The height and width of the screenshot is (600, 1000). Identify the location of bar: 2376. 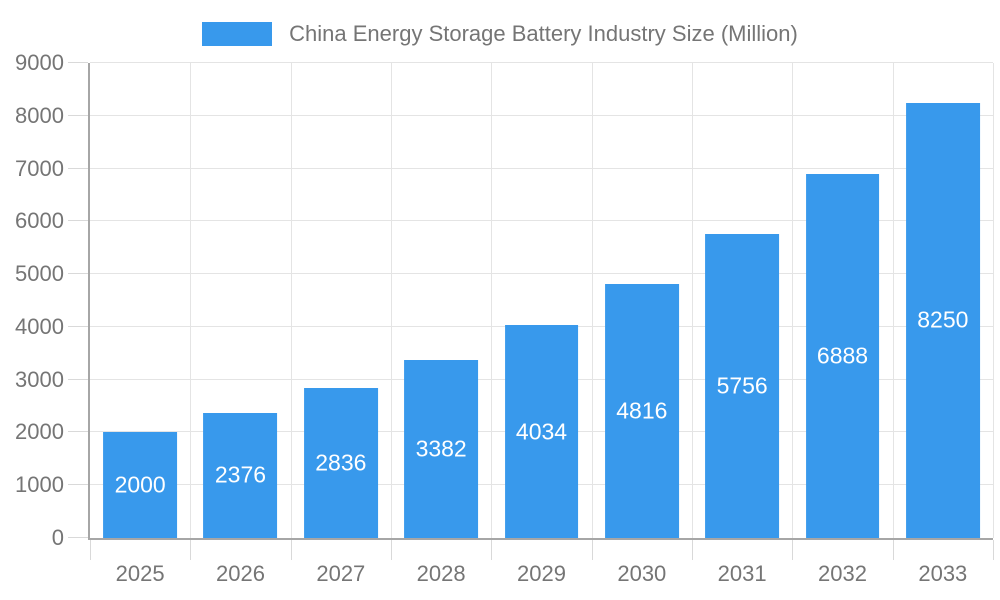
(240, 475).